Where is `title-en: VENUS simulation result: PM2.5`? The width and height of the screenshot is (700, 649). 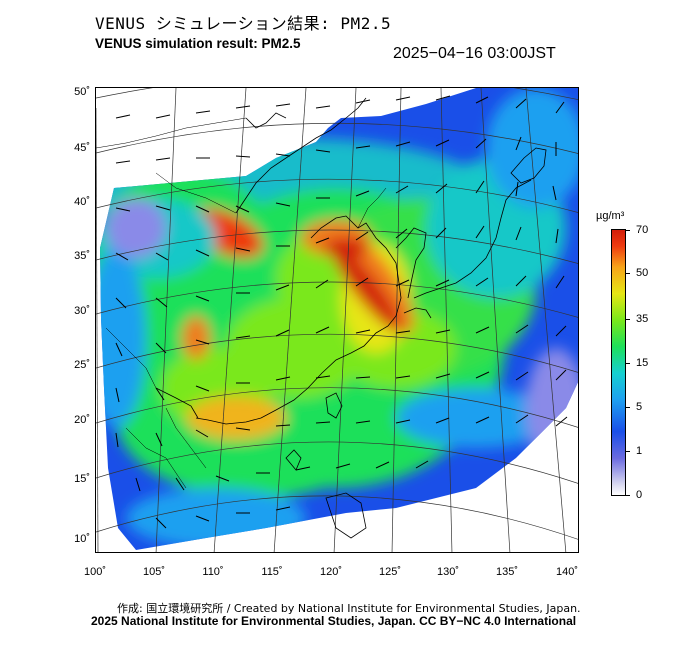
title-en: VENUS simulation result: PM2.5 is located at coordinates (198, 43).